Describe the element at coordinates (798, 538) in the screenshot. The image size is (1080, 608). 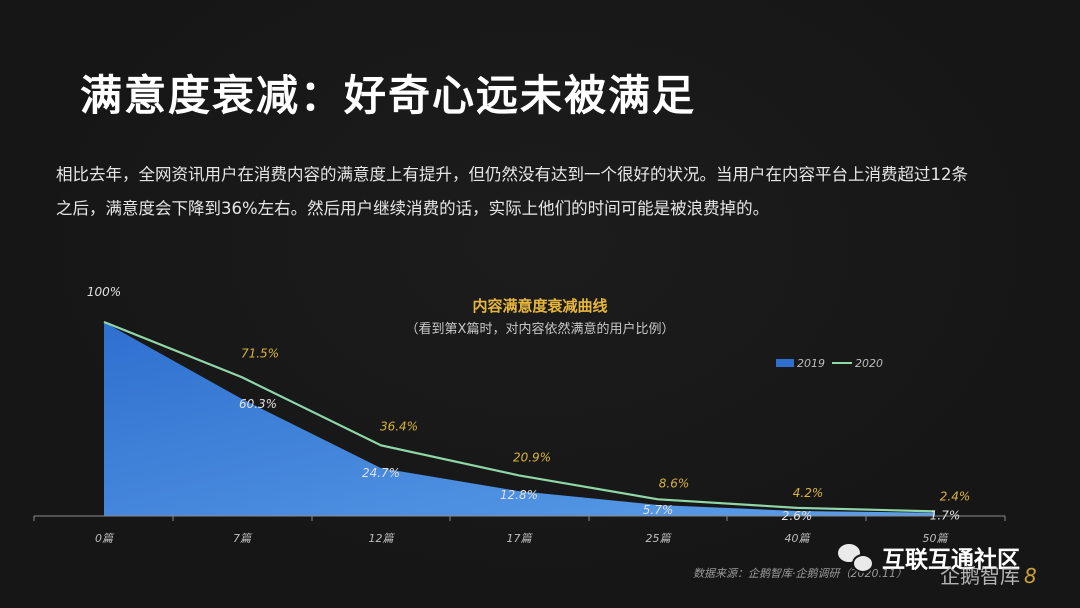
I see `x-tick-label: 40篇` at that location.